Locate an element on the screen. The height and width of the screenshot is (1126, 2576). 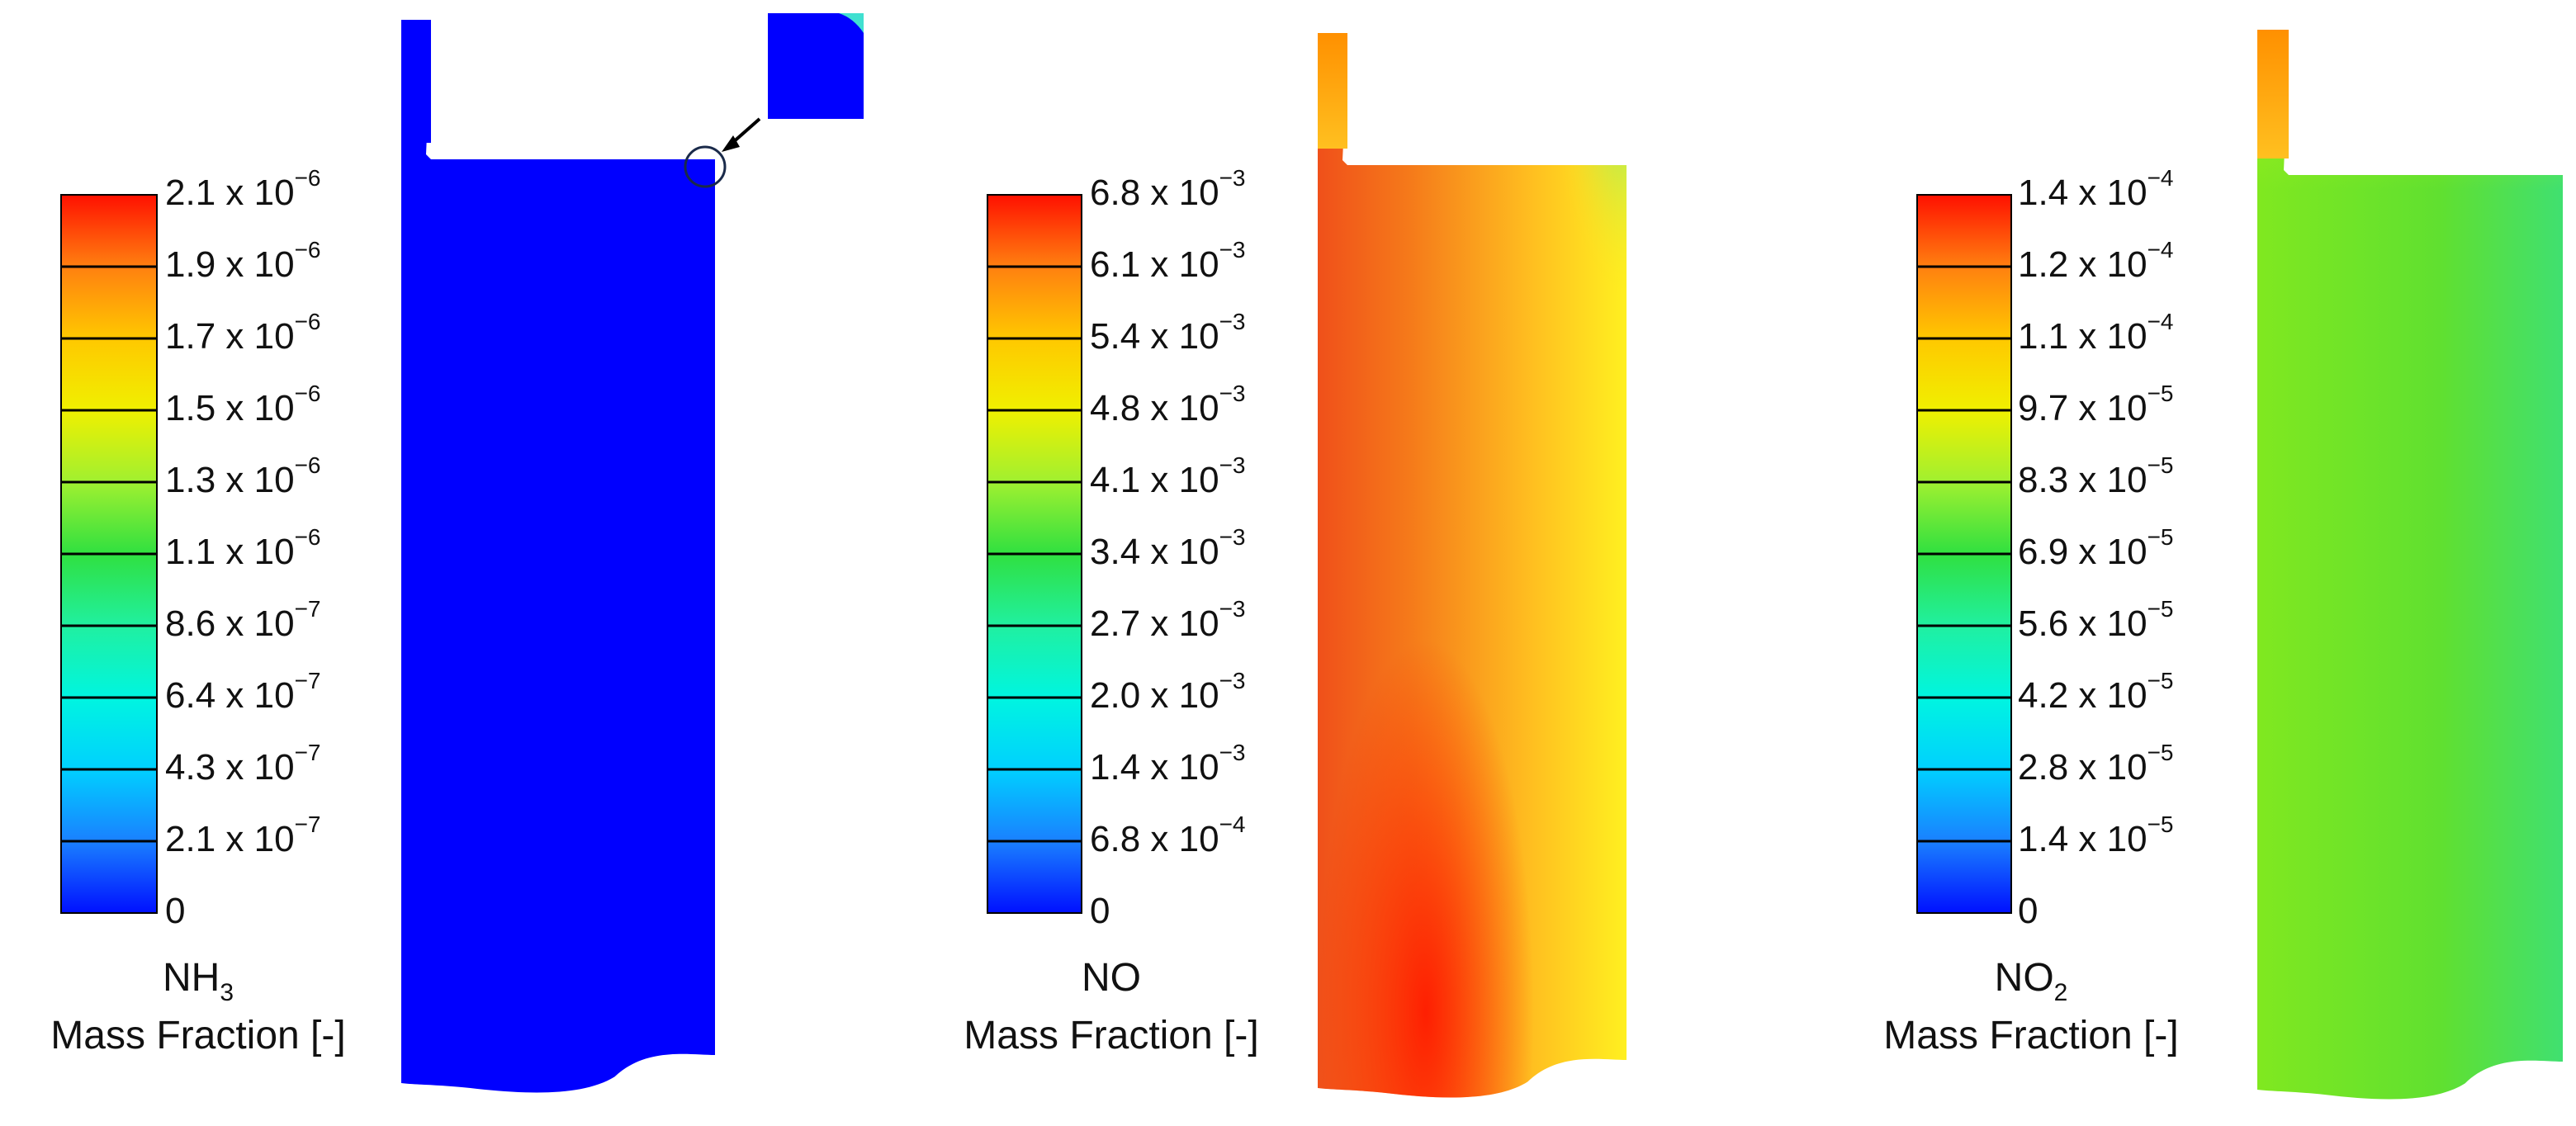
colorbar-tick-label: 4.3 x 10⁻⁷ is located at coordinates (243, 763).